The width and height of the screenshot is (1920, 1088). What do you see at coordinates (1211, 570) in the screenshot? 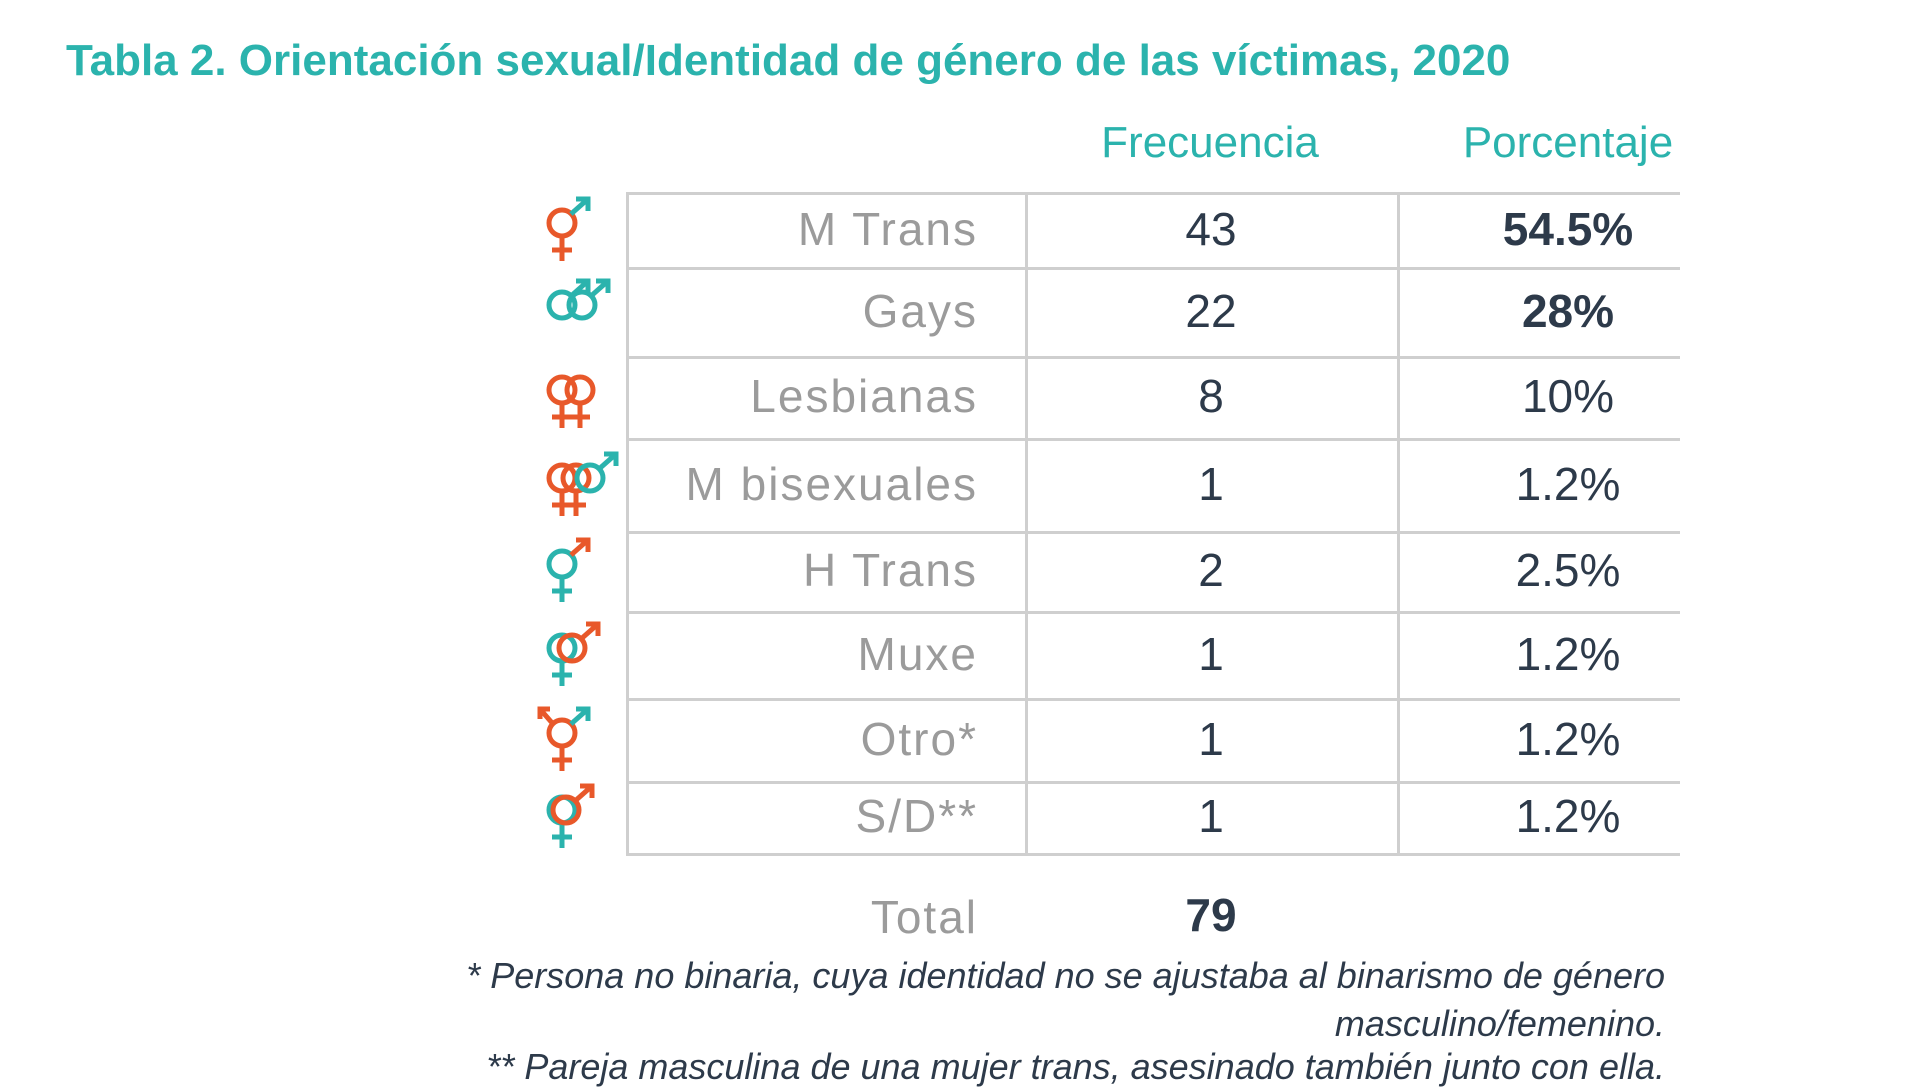
I see `frequency: 2` at bounding box center [1211, 570].